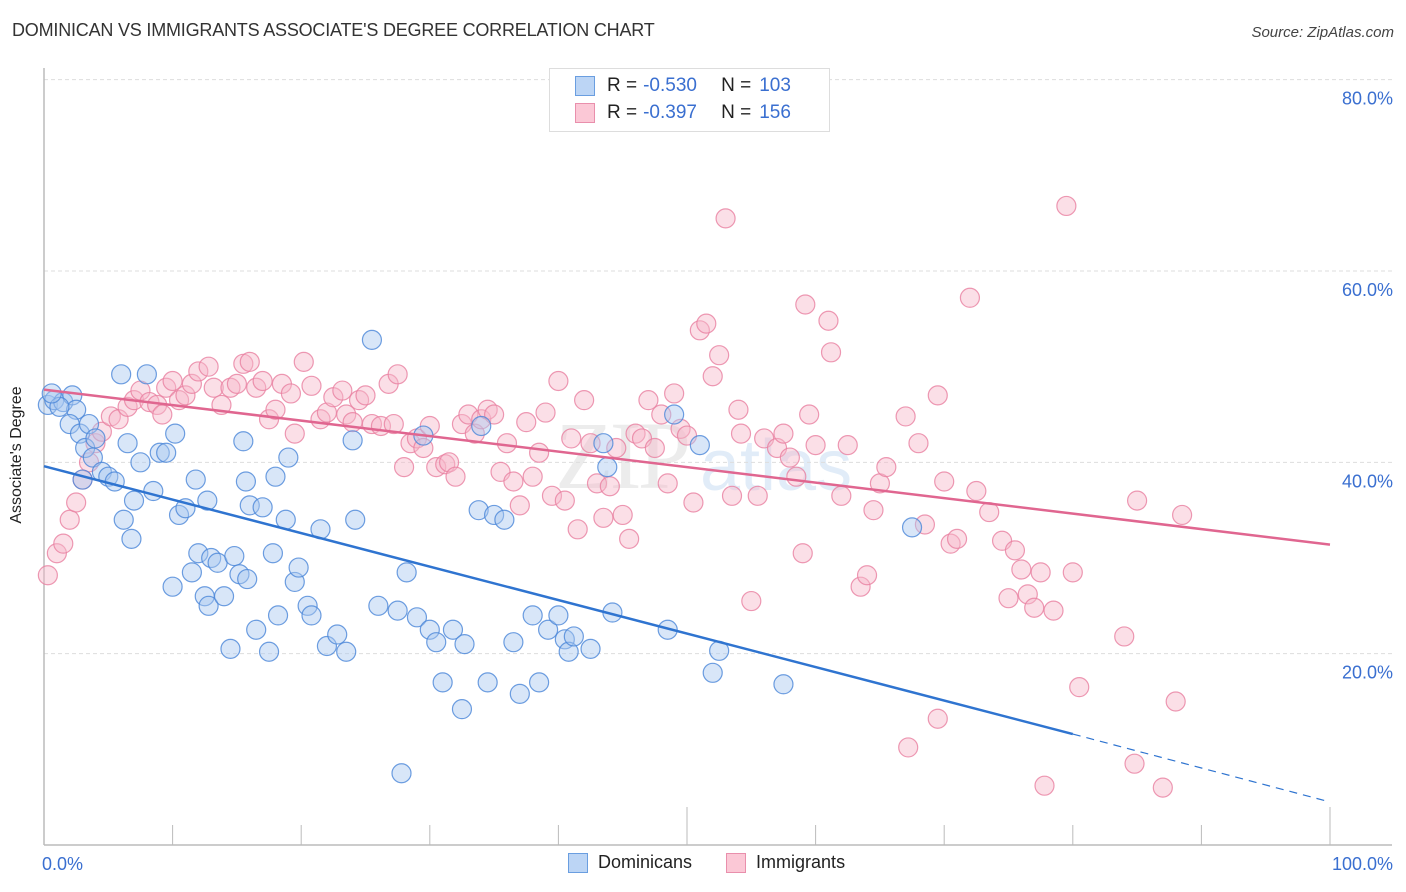 The image size is (1406, 892). I want to click on legend-item-dominicans: Dominicans, so click(630, 862).